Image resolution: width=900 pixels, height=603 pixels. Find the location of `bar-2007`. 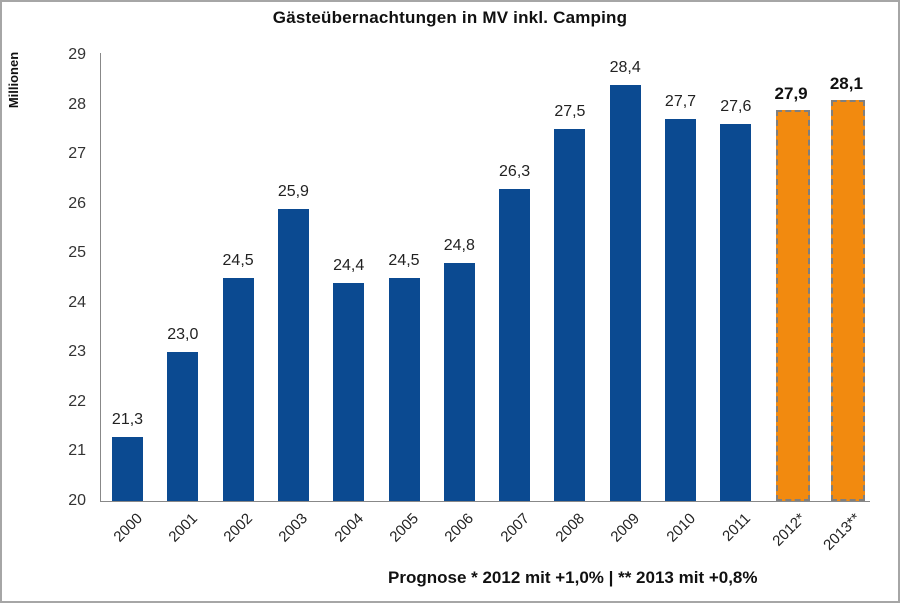

bar-2007 is located at coordinates (515, 344).